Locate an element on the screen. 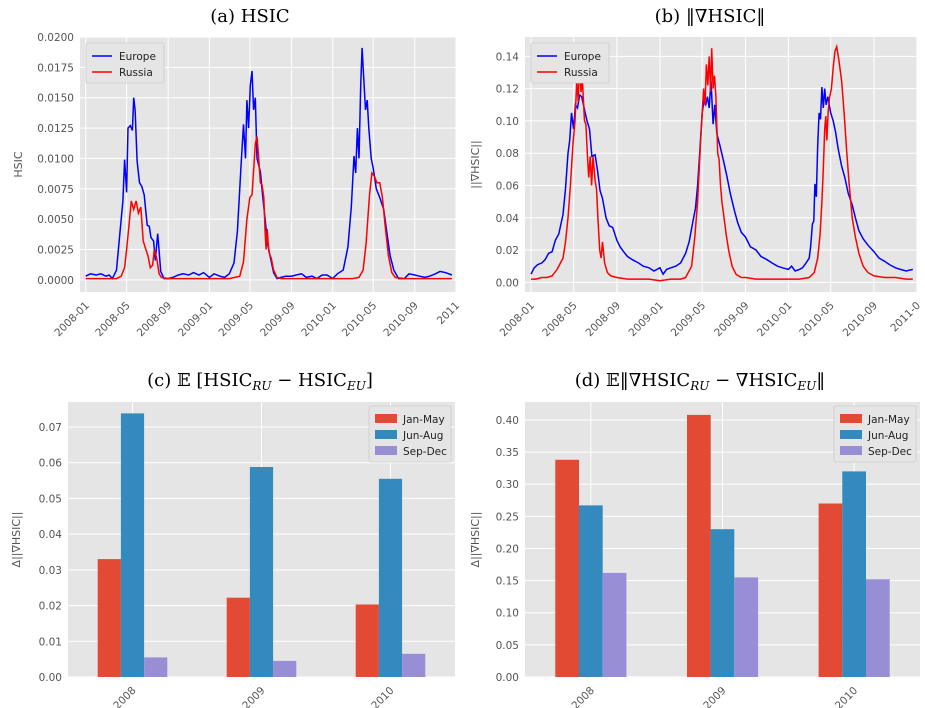 The height and width of the screenshot is (708, 925). a-ytick-label: 0.0175 is located at coordinates (55, 68).